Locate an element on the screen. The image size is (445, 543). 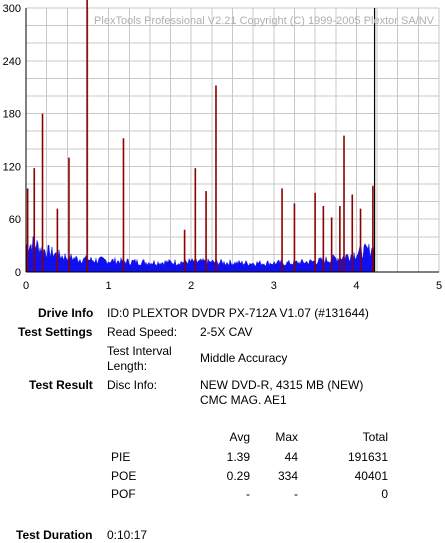
read-speed-value: 2-5X CAV is located at coordinates (226, 332).